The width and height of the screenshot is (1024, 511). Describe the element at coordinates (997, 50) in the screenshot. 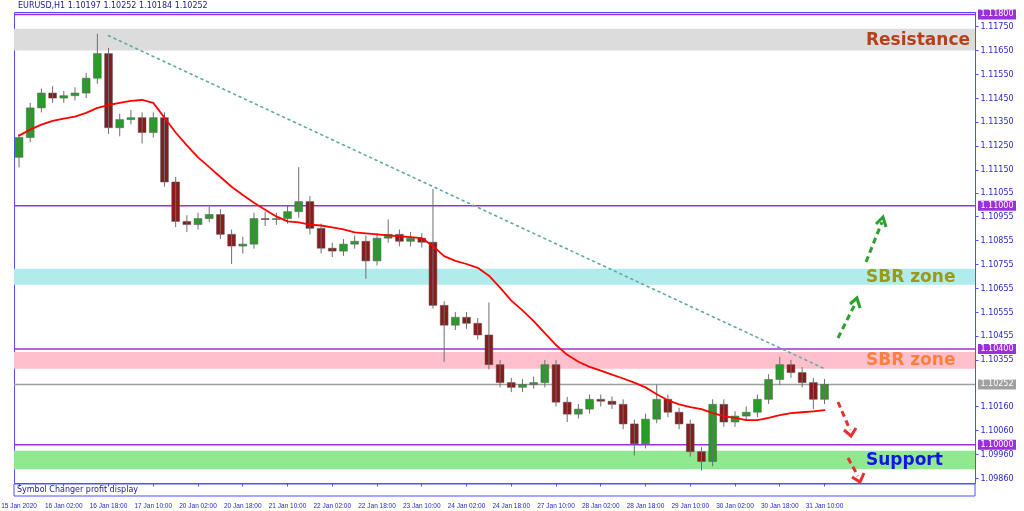

I see `y-tick-label: 1.11650` at that location.